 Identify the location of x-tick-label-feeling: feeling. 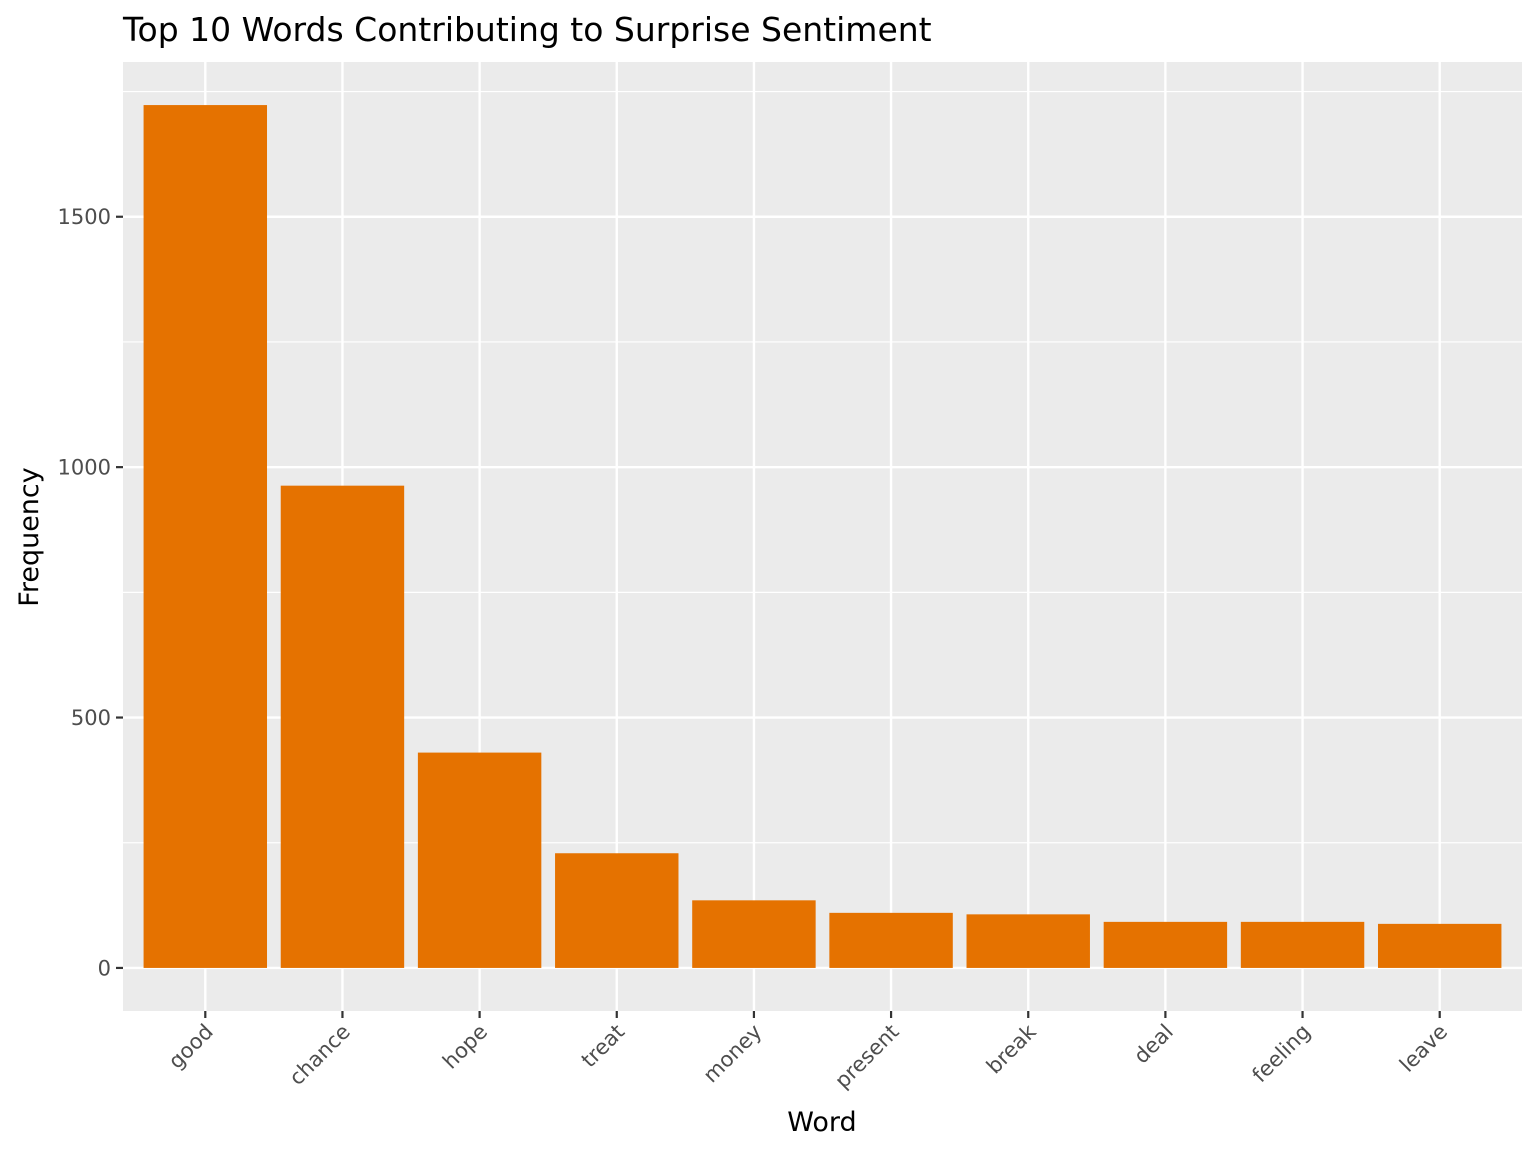
(1282, 1054).